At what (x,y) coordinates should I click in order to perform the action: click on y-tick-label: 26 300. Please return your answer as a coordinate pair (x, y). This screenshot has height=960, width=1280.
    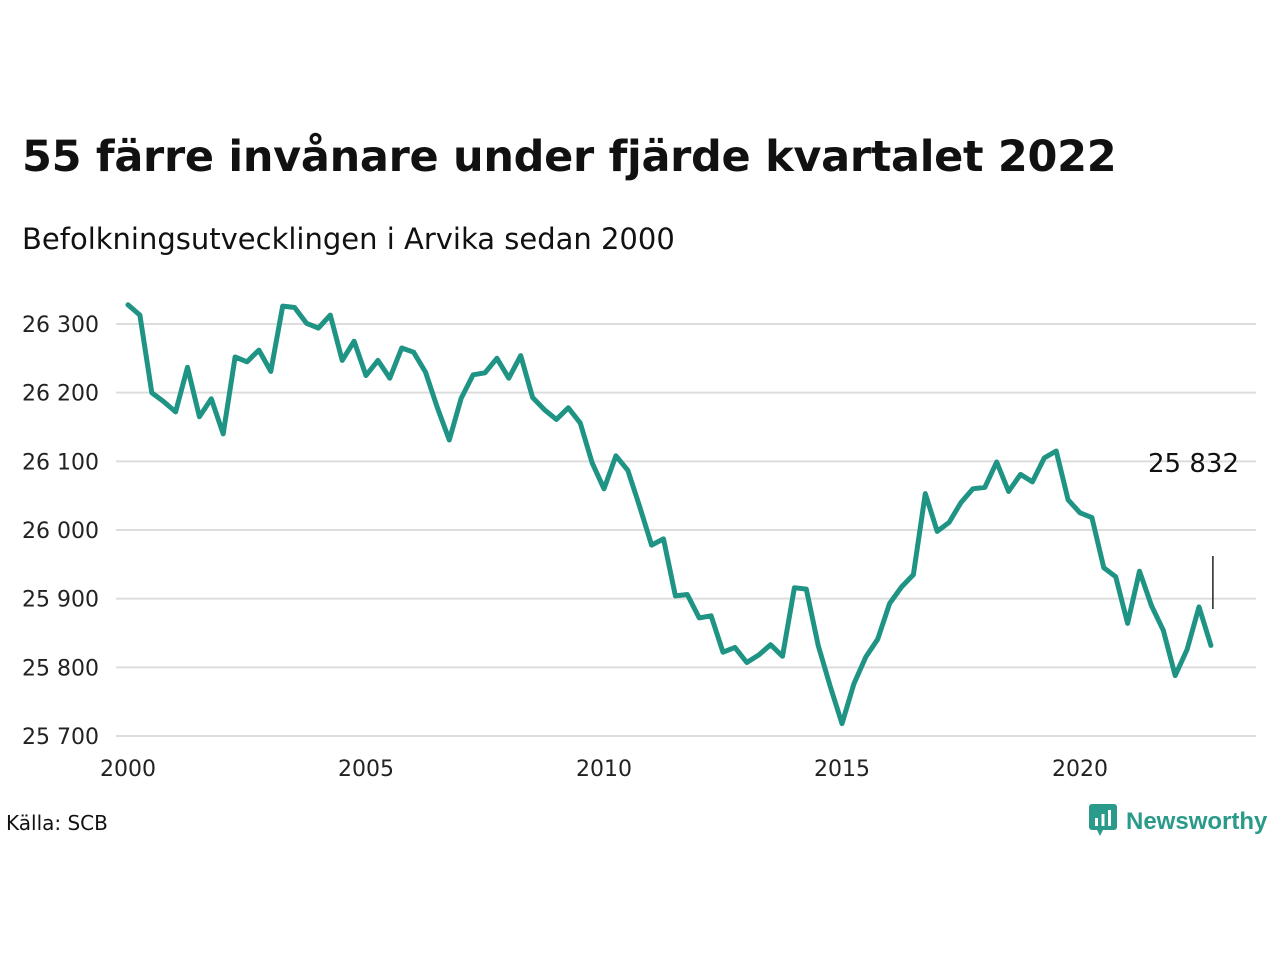
    Looking at the image, I should click on (60, 325).